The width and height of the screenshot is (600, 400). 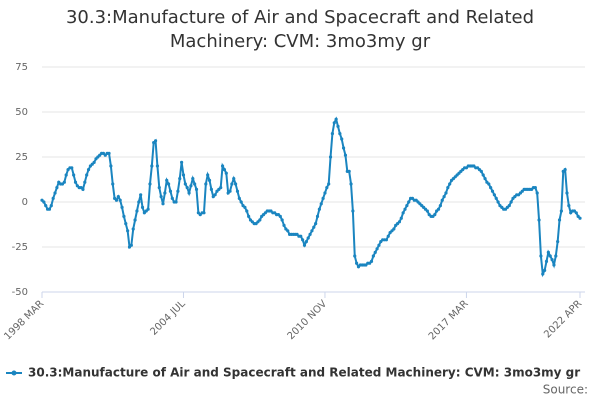 I want to click on y-tick-label: -25, so click(x=20, y=247).